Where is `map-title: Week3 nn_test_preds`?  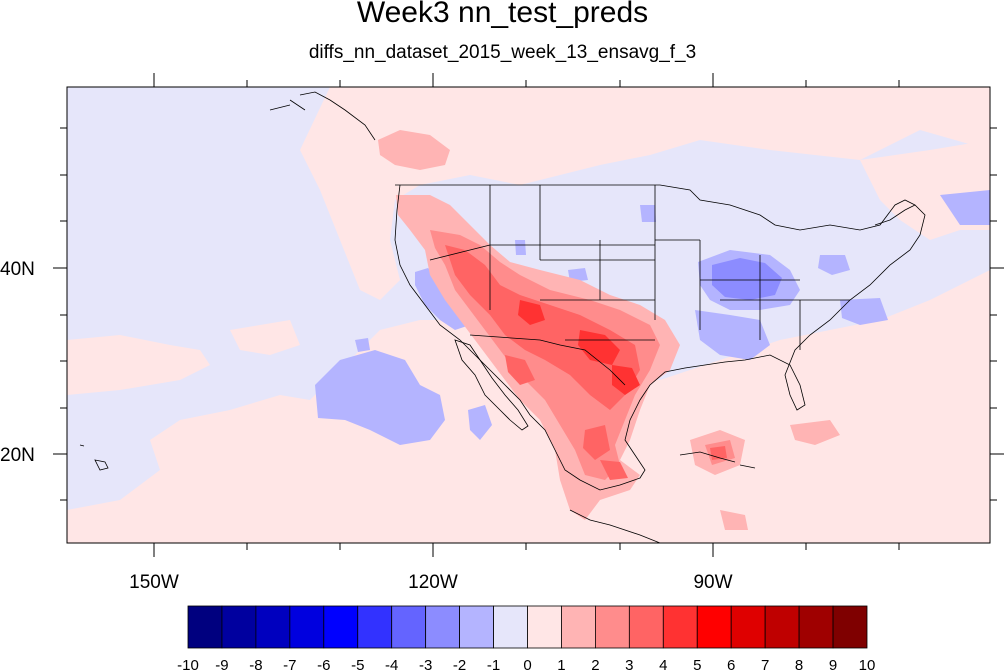 map-title: Week3 nn_test_preds is located at coordinates (502, 14).